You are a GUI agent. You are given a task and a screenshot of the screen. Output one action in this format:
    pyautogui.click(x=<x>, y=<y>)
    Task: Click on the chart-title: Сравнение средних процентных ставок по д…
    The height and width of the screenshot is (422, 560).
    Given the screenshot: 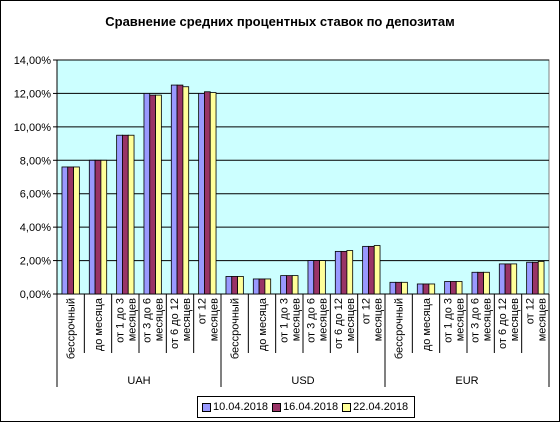 What is the action you would take?
    pyautogui.click(x=280, y=21)
    